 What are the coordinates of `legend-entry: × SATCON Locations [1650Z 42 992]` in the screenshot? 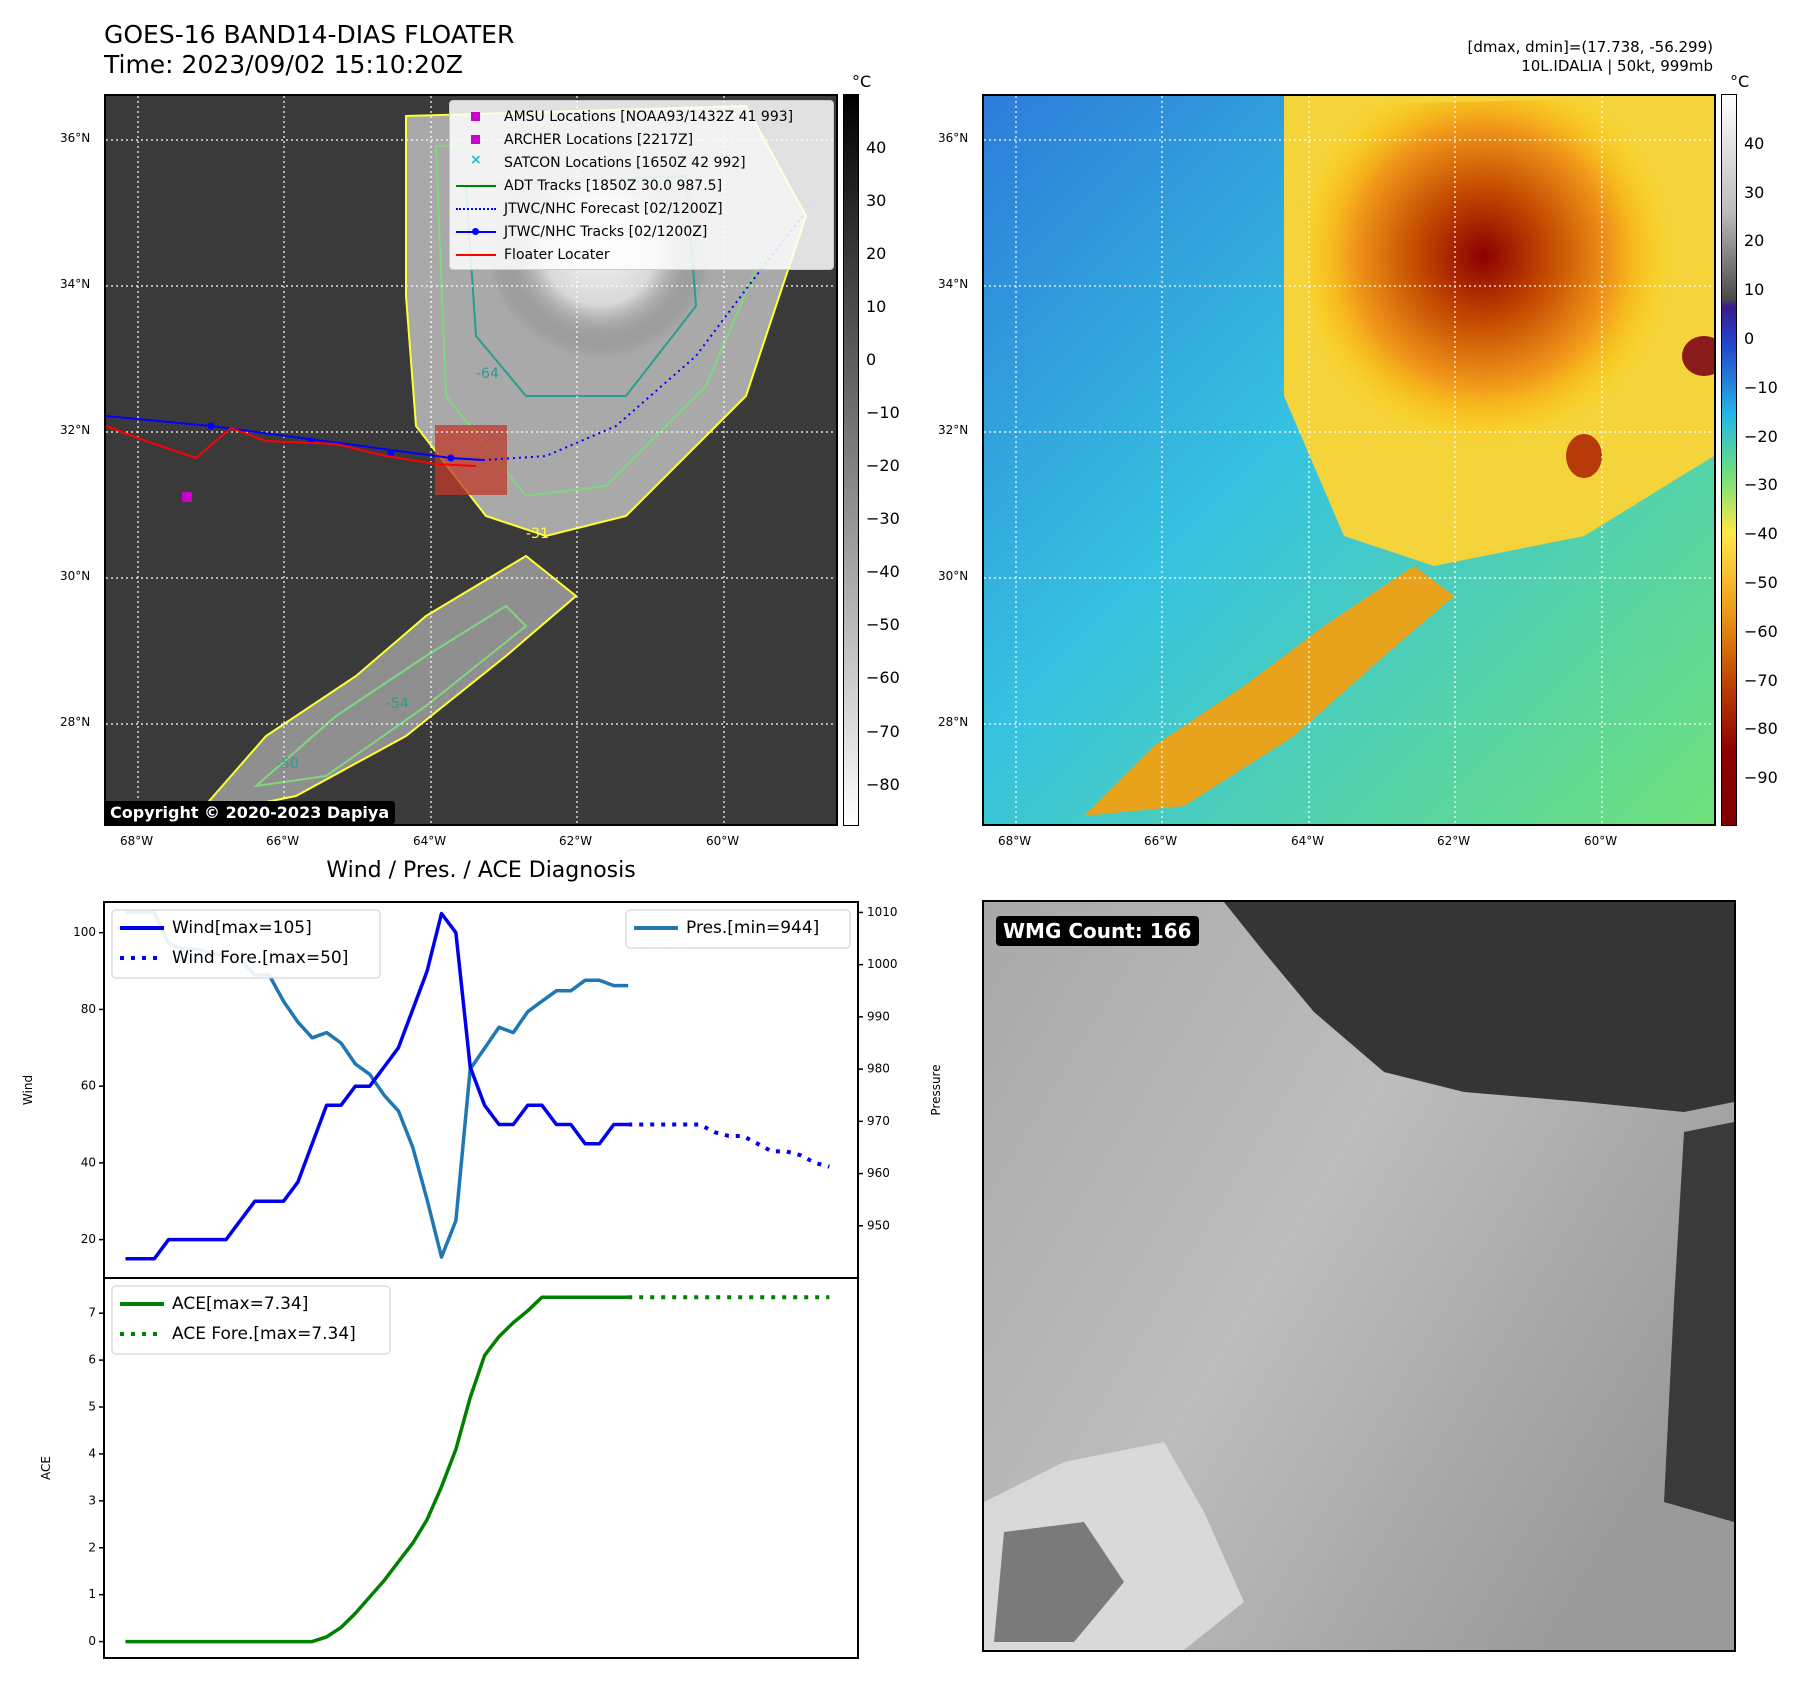 It's located at (641, 162).